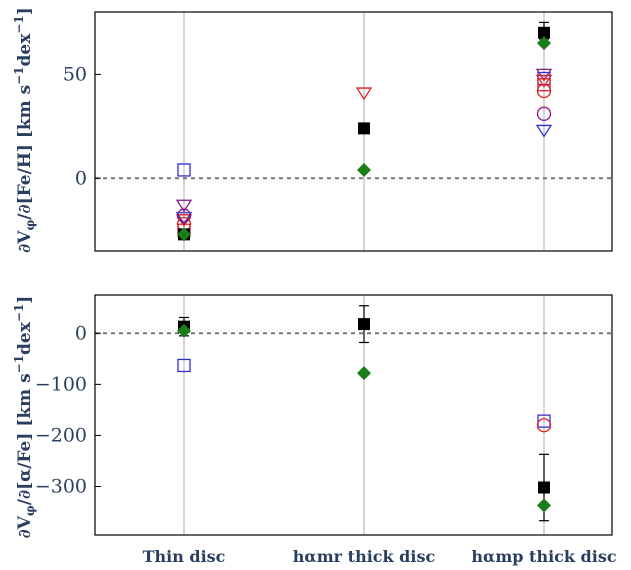 The height and width of the screenshot is (570, 631). Describe the element at coordinates (184, 556) in the screenshot. I see `x-category-label-0: Thin disc` at that location.